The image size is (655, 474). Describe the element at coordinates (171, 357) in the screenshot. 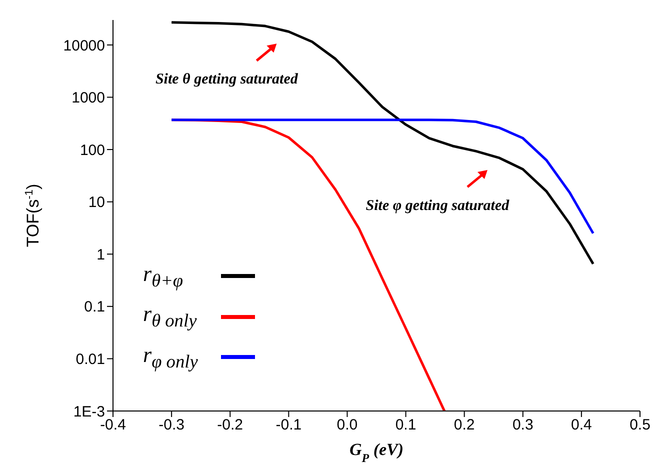

I see `legend-label: r$_{φ only}$` at that location.